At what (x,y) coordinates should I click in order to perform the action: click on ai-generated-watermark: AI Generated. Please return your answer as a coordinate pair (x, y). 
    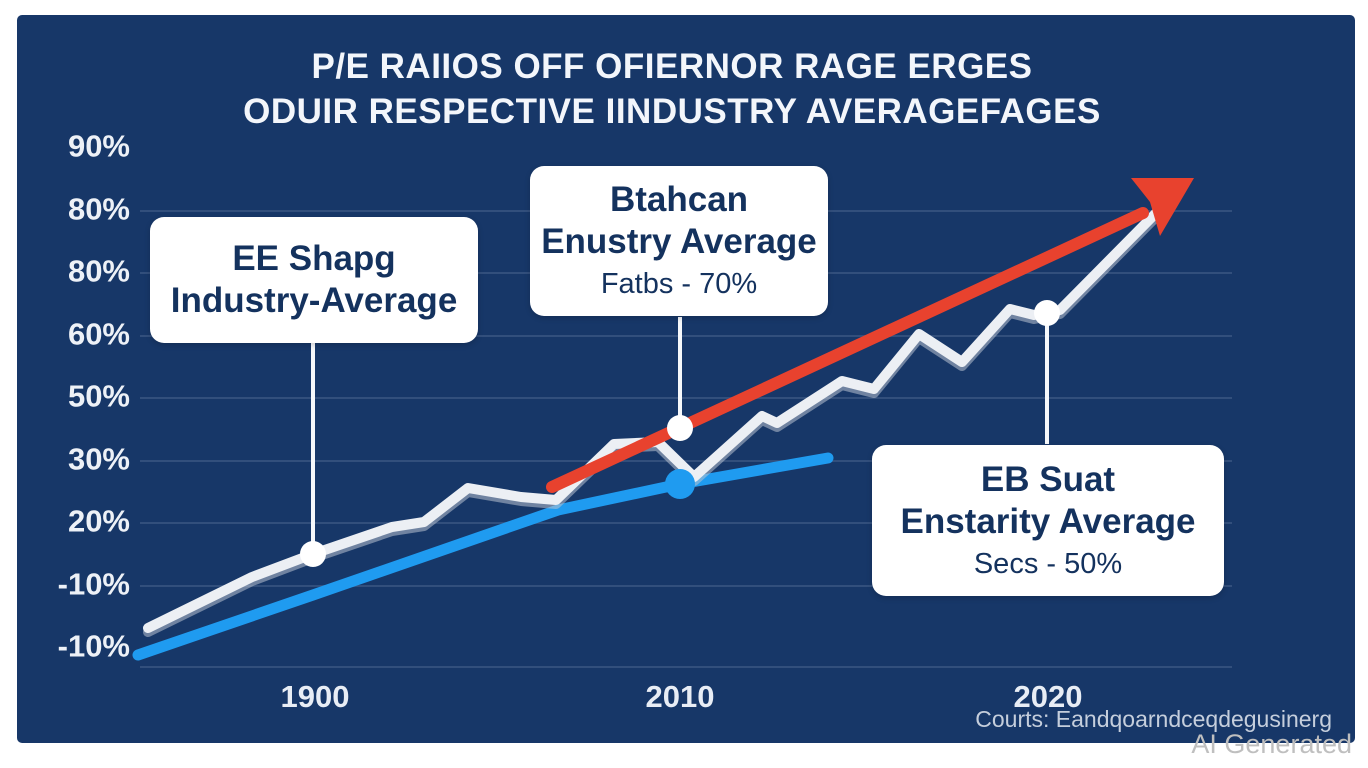
    Looking at the image, I should click on (1271, 744).